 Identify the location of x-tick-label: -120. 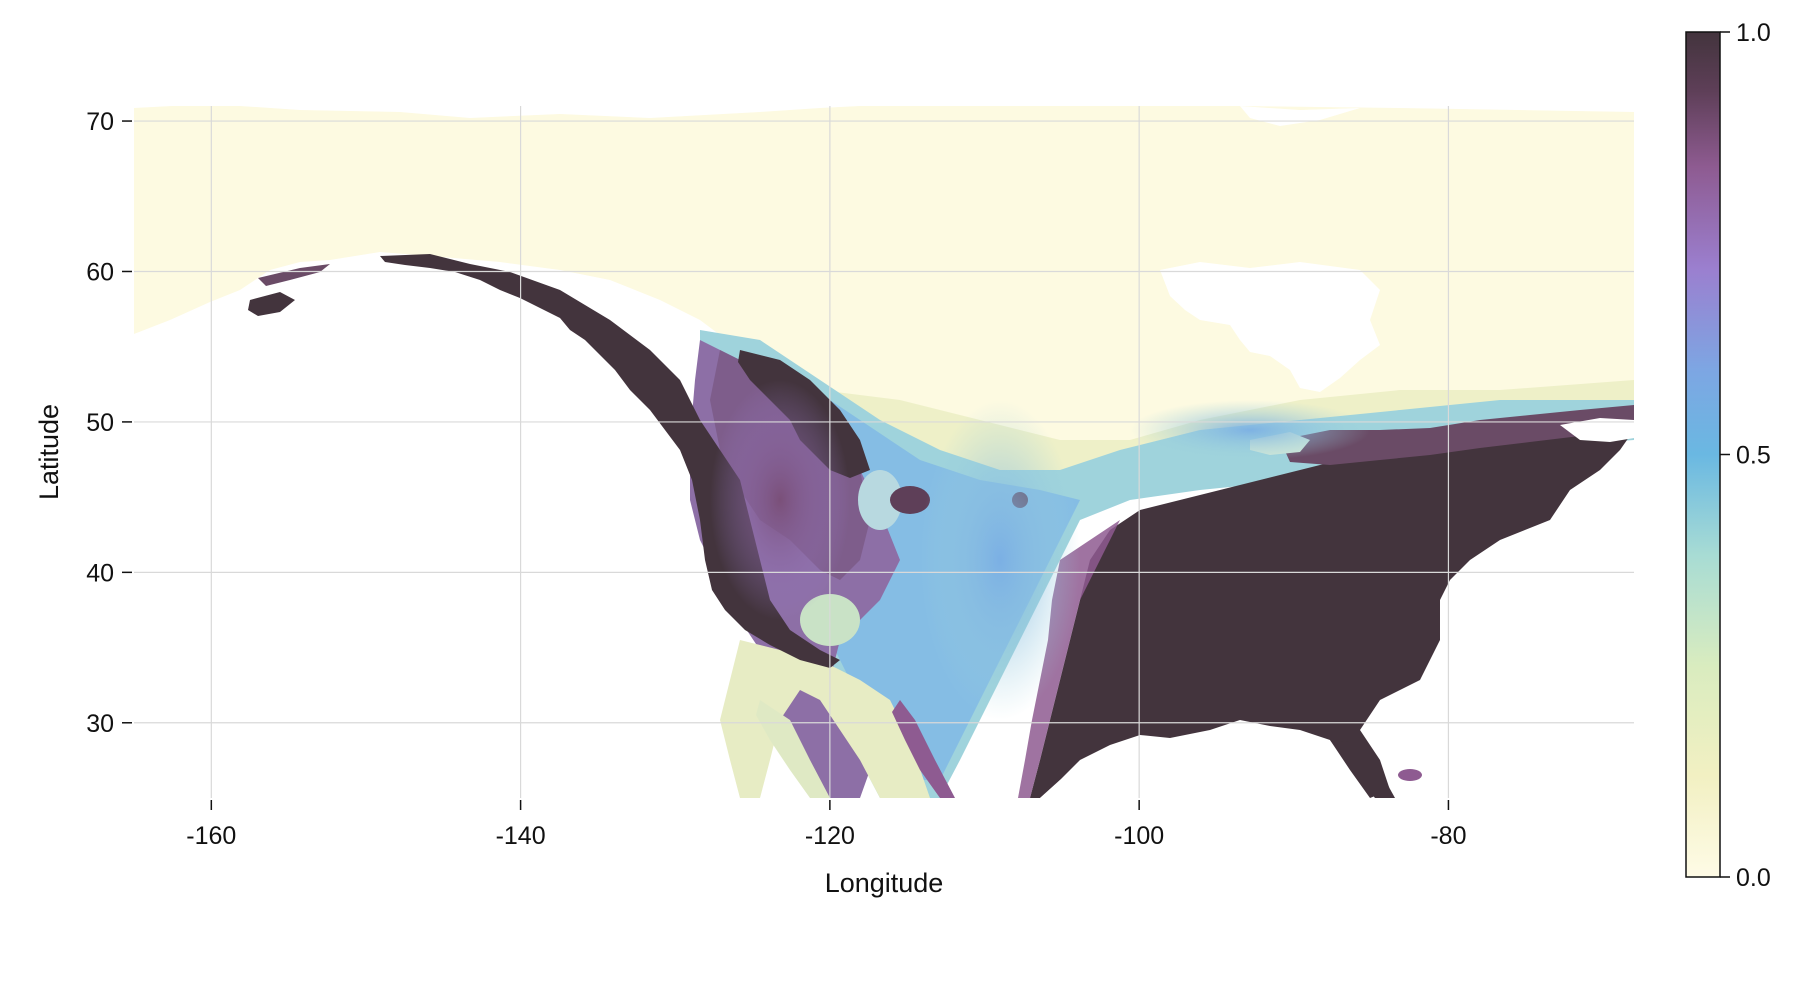
(830, 836).